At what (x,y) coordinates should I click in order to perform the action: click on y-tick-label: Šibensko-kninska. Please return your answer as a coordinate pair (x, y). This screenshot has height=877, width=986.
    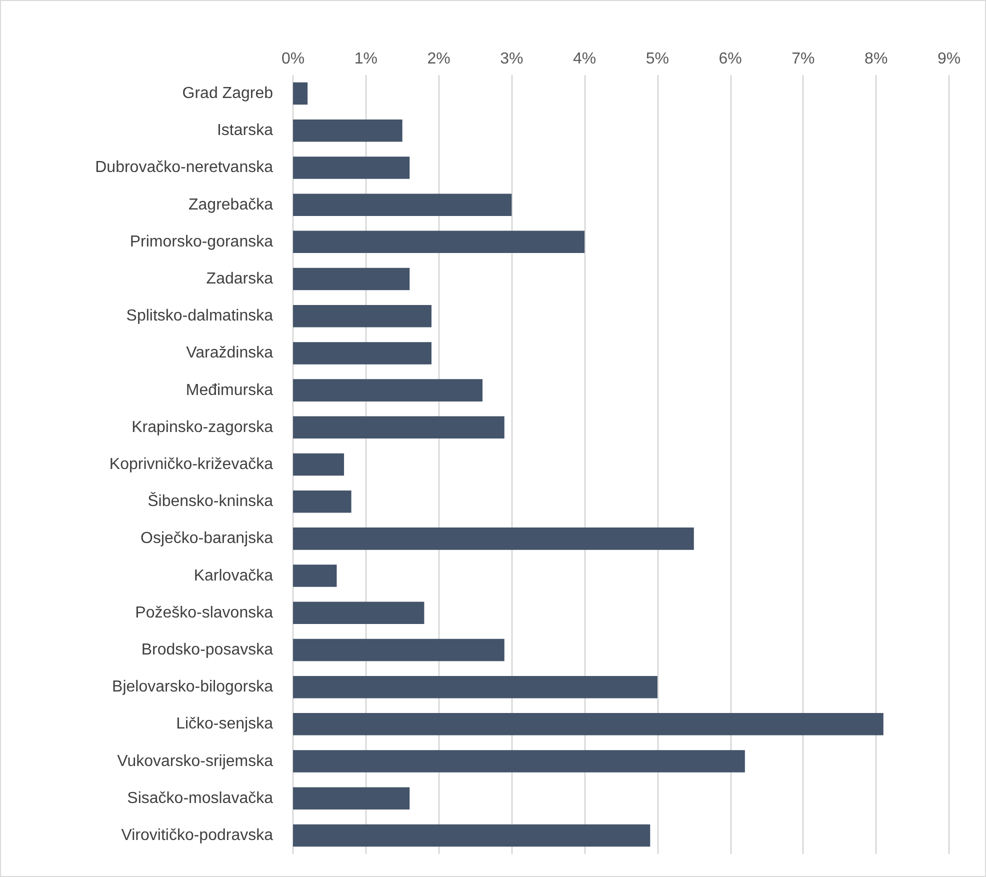
    Looking at the image, I should click on (211, 501).